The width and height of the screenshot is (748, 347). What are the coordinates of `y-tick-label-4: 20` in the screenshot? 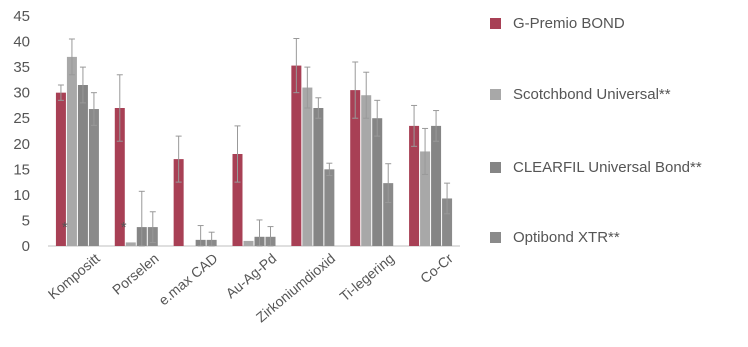 It's located at (21, 144).